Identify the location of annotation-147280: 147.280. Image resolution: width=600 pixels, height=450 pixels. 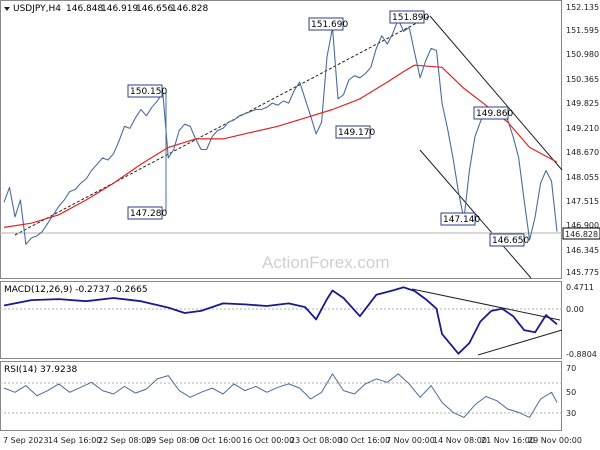
(148, 214).